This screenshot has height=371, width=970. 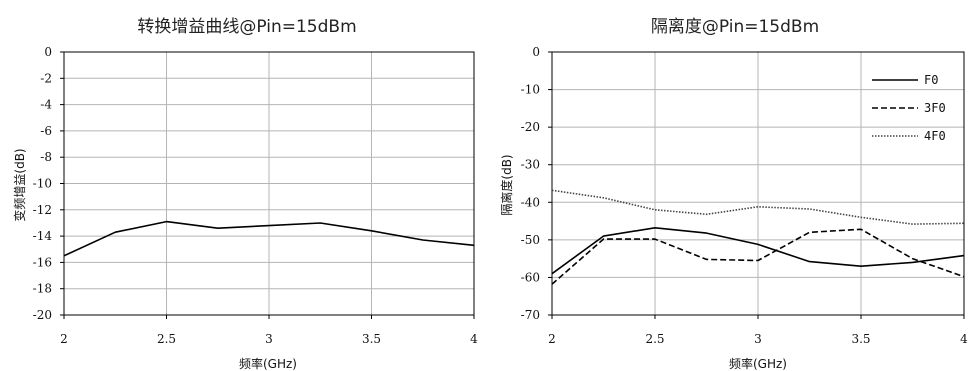 I want to click on y-tick-label: -2, so click(x=46, y=78).